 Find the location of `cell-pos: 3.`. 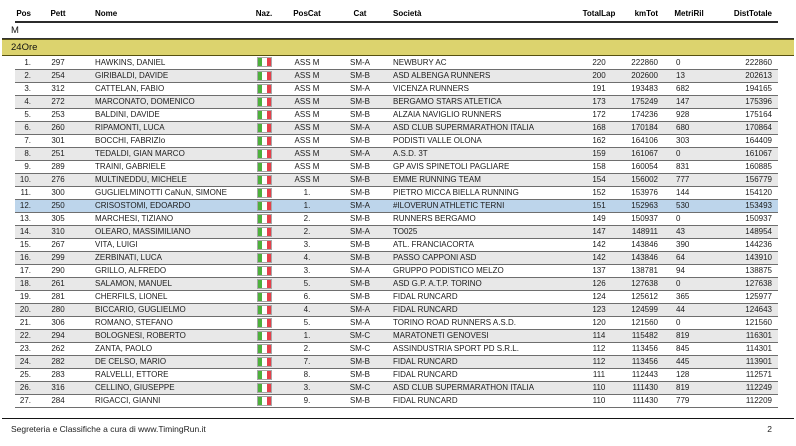

cell-pos: 3. is located at coordinates (26, 89).